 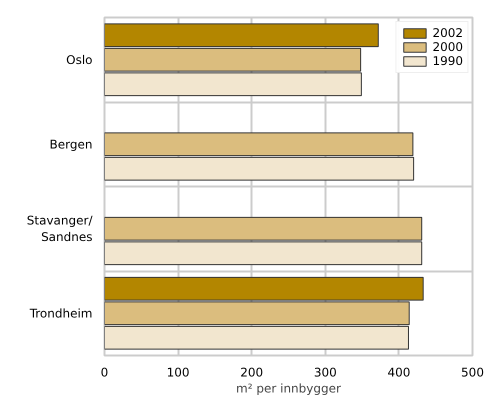 I want to click on y-tick-label: Bergen, so click(x=71, y=144).